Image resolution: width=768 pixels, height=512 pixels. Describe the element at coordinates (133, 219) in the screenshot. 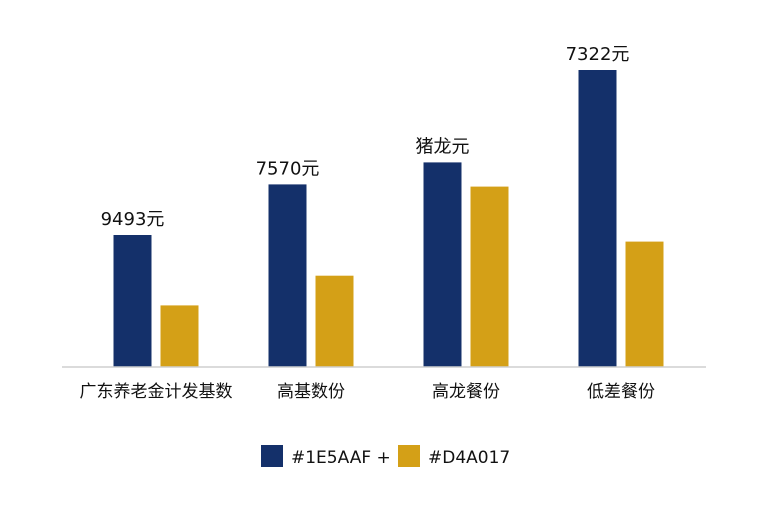

I see `data-label-cat-1: 9493元` at that location.